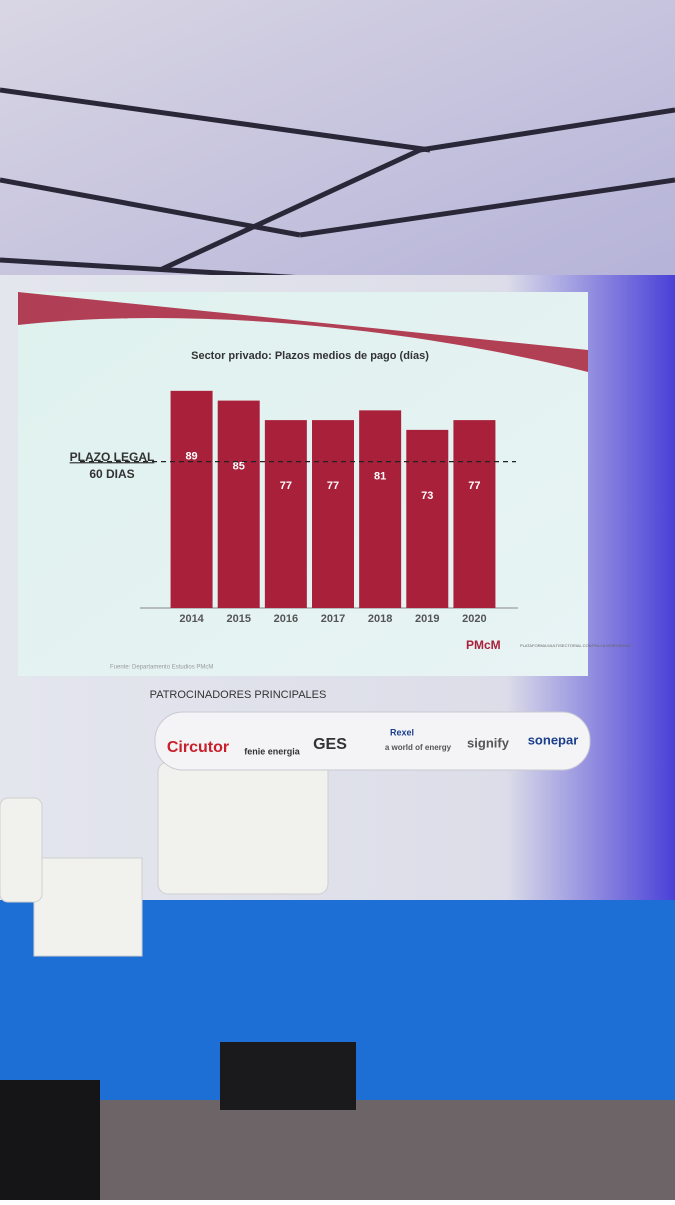  Describe the element at coordinates (553, 739) in the screenshot. I see `sponsor-name: sonepar` at that location.